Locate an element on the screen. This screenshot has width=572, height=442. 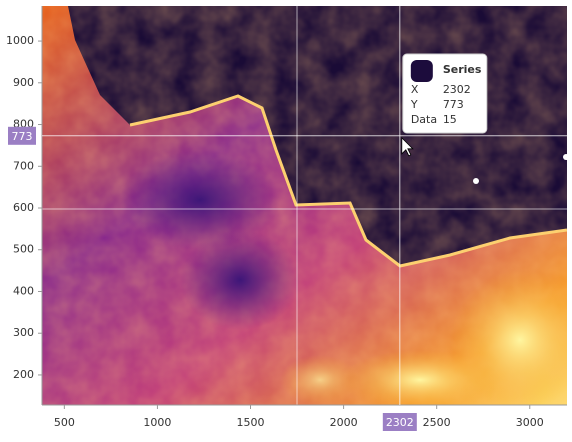
x-tick-label: 500 is located at coordinates (64, 422).